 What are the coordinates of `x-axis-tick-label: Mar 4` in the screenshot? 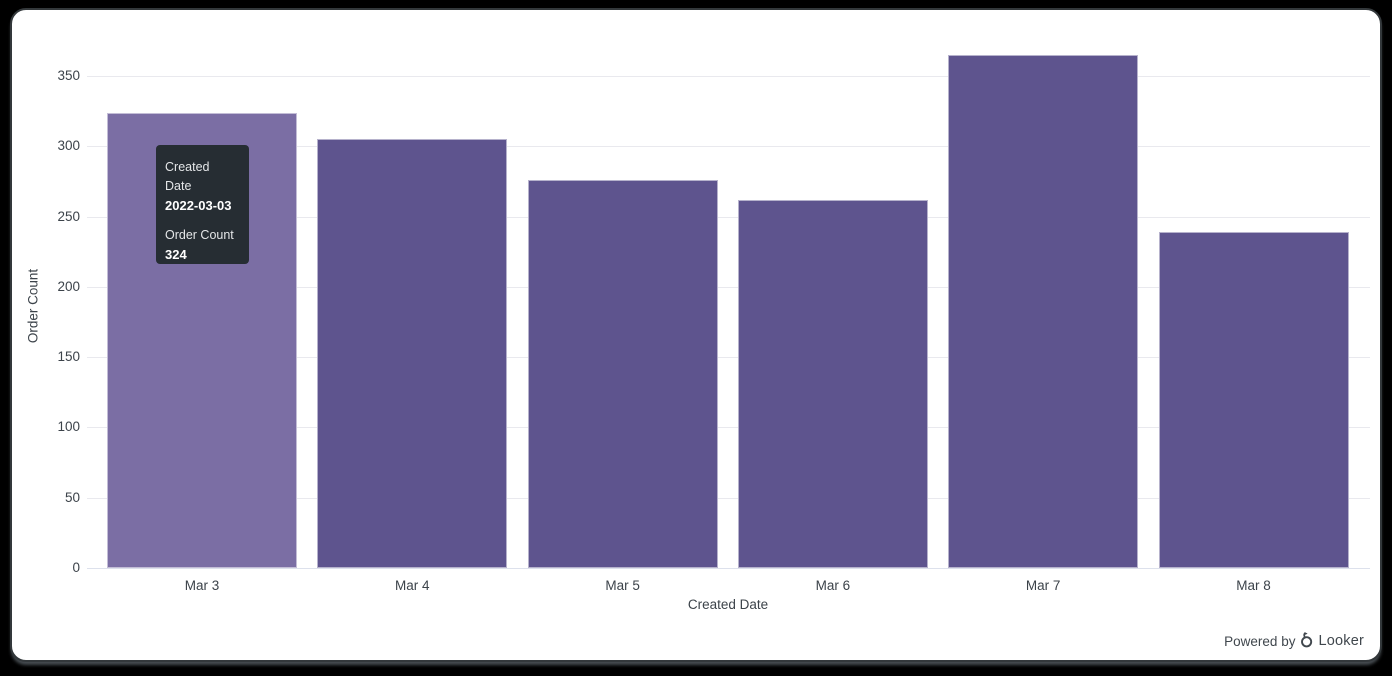 It's located at (412, 585).